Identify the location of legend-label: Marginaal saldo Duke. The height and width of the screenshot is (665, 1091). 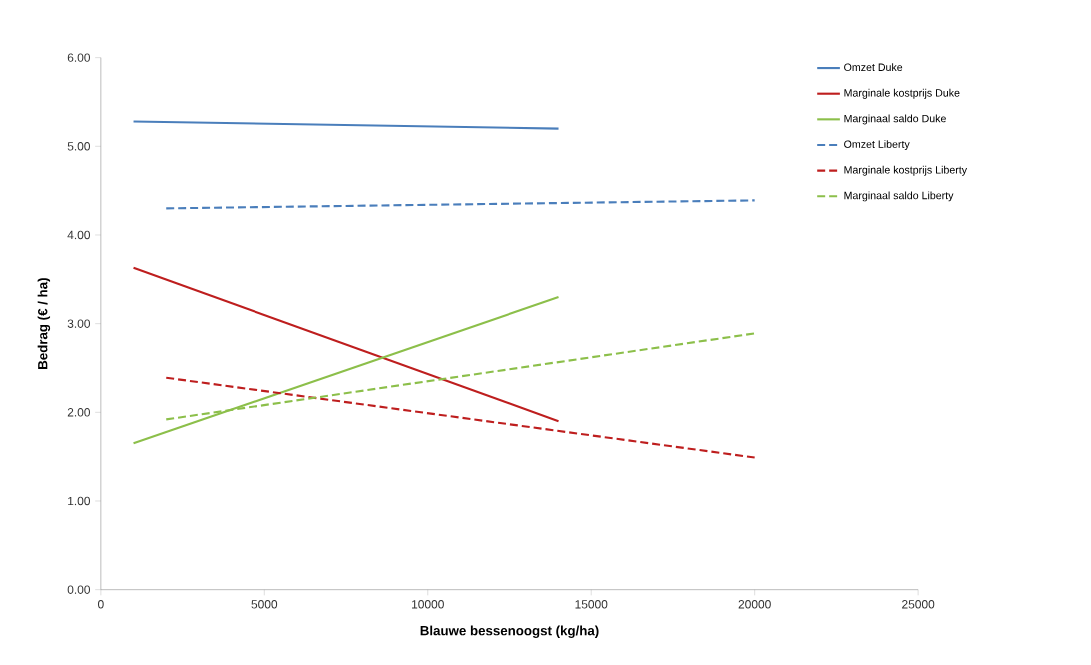
(895, 119).